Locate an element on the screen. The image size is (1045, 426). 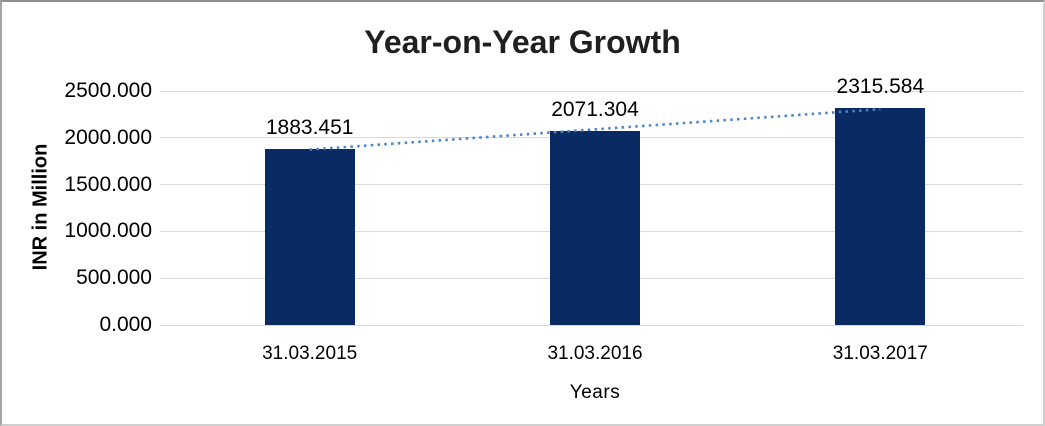
y-axis-title: INR in Million is located at coordinates (40, 207).